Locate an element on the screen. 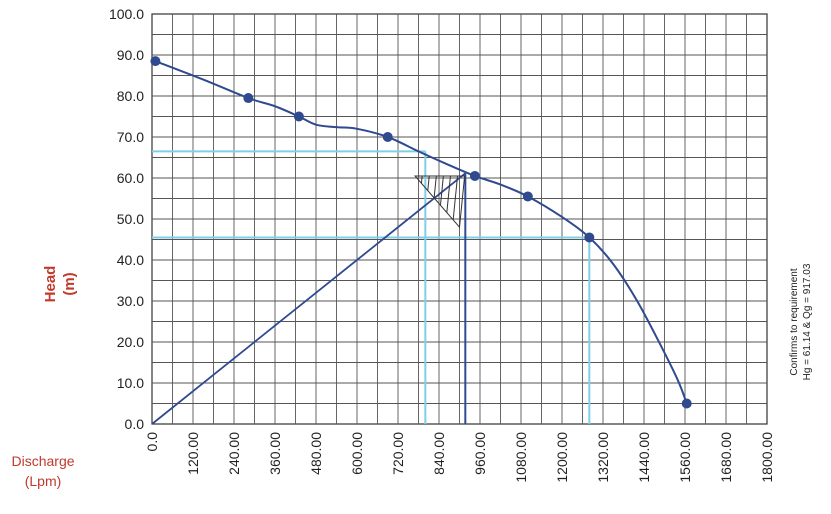  y-tick-label: 90.0 is located at coordinates (130, 55).